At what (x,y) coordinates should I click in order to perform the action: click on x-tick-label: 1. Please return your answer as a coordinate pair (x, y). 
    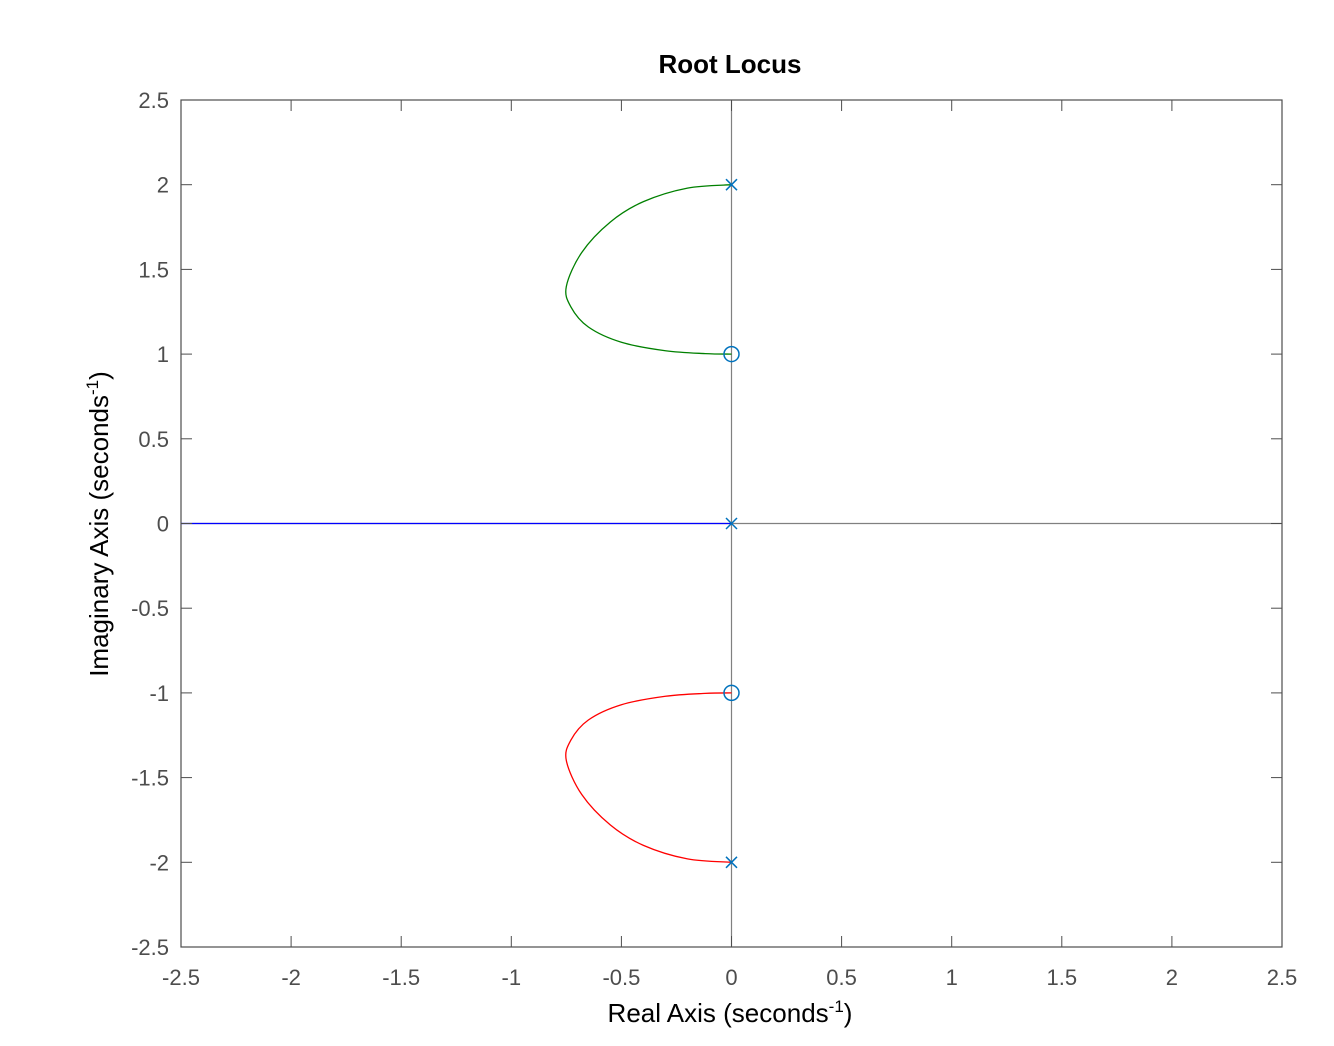
    Looking at the image, I should click on (952, 977).